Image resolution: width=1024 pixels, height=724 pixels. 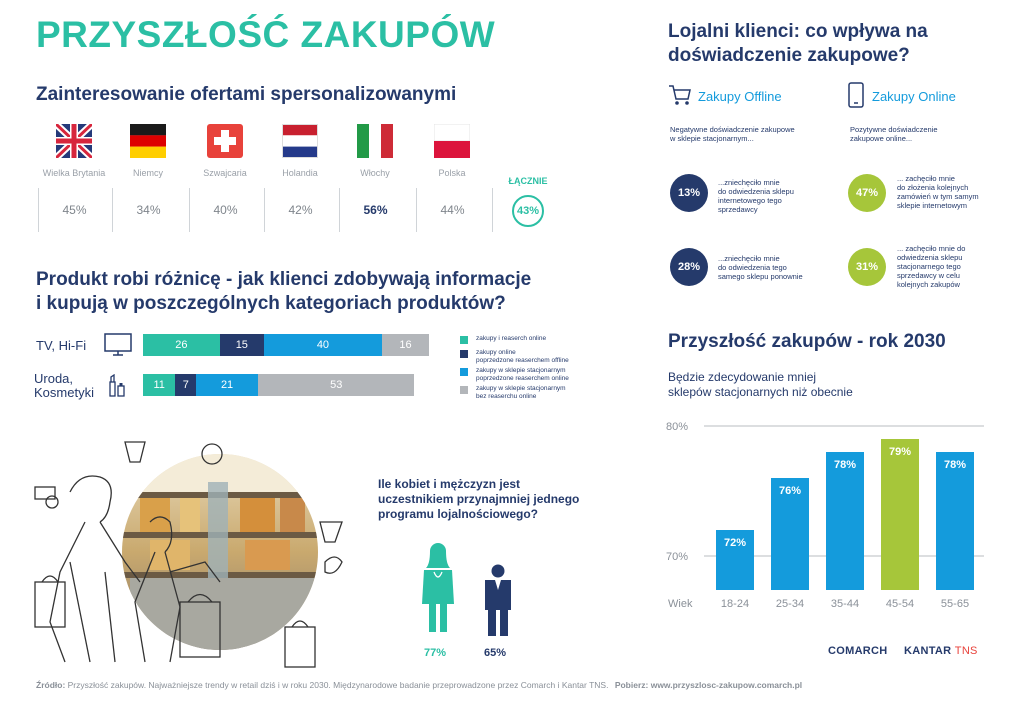 I want to click on bar-segment: 26, so click(x=181, y=345).